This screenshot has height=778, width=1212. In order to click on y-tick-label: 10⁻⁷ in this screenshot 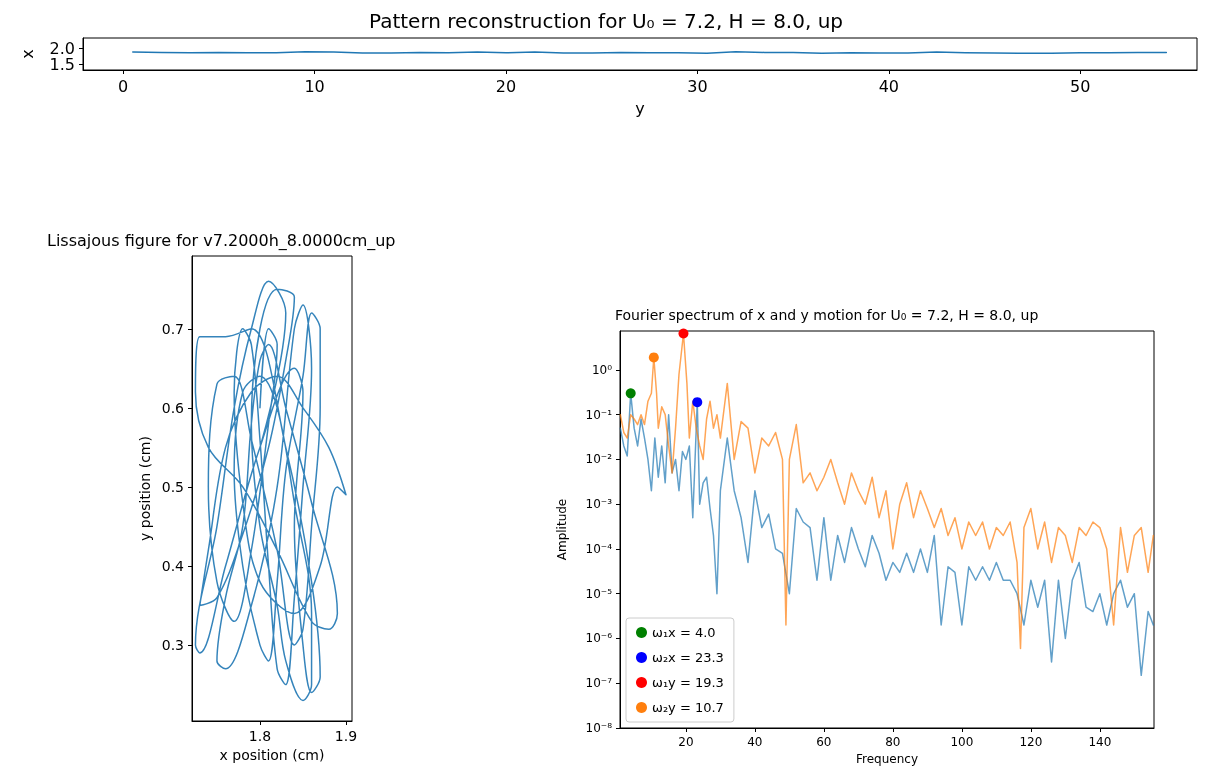, I will do `click(599, 683)`.